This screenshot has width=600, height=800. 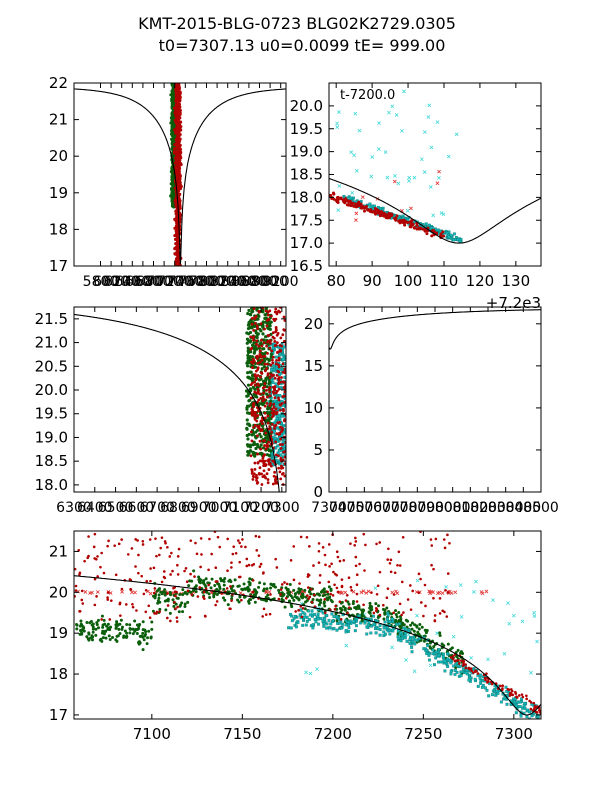 I want to click on x-tick-label: 7300, so click(x=514, y=734).